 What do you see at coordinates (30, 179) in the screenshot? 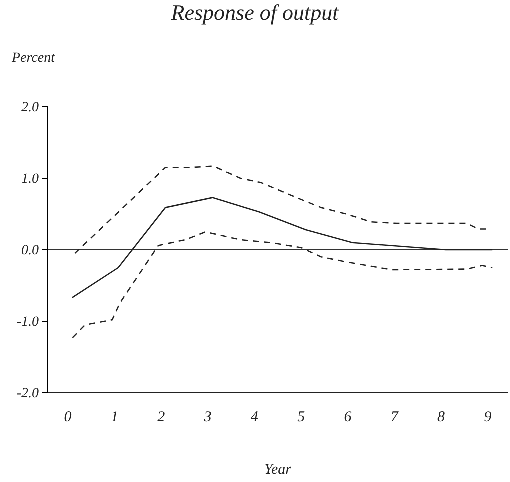
I see `y-tick-label: 1.0` at bounding box center [30, 179].